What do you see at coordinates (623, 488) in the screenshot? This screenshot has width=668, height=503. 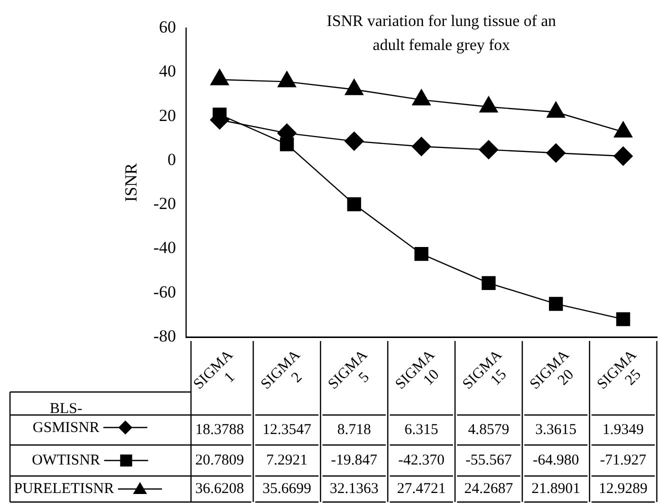 I see `data-label: 12.9289` at bounding box center [623, 488].